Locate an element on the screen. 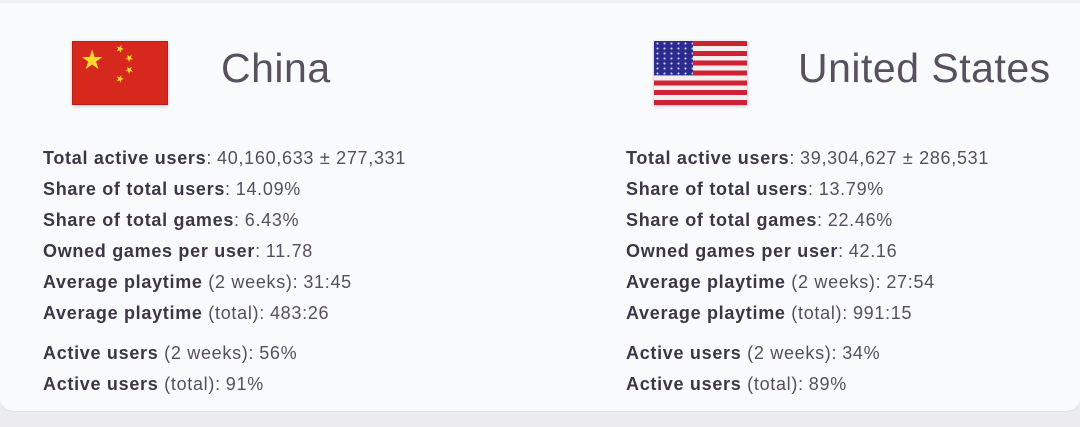 The width and height of the screenshot is (1080, 427). stat-row: Owned games per user: 42.16 is located at coordinates (807, 256).